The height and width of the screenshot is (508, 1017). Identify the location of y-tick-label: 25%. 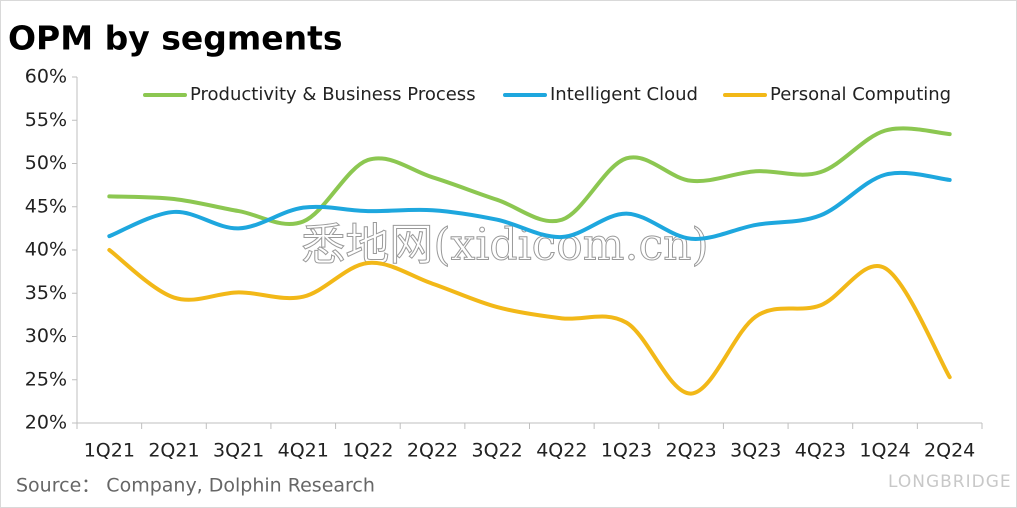
(46, 379).